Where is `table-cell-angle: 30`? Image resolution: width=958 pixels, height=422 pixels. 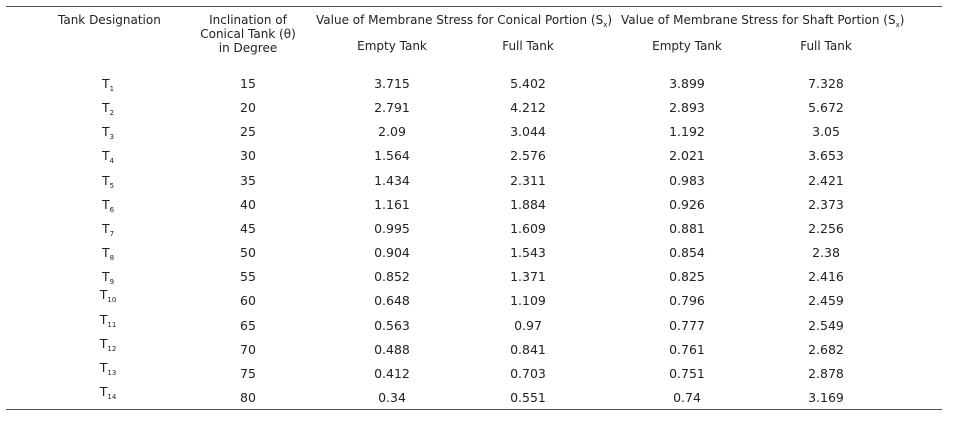 table-cell-angle: 30 is located at coordinates (248, 155).